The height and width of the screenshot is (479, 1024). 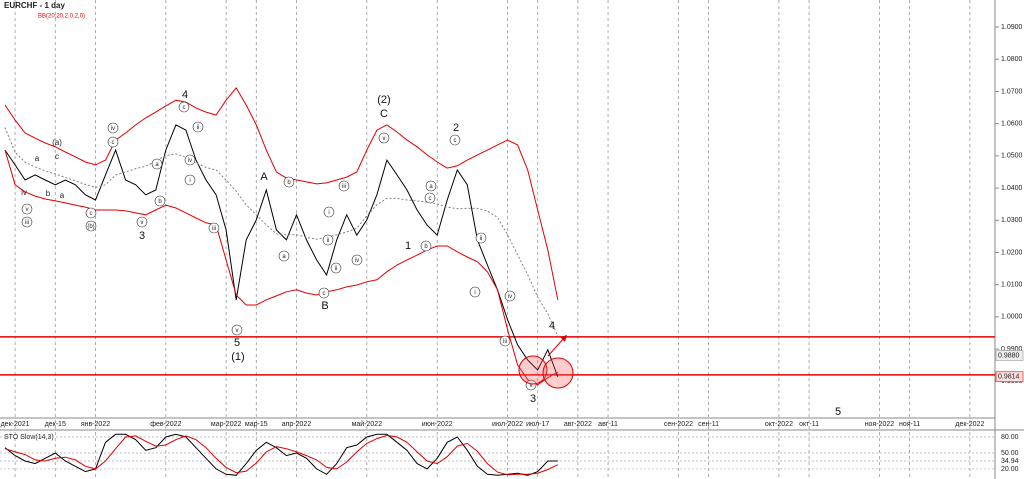 I want to click on wave-label: c, so click(x=57, y=156).